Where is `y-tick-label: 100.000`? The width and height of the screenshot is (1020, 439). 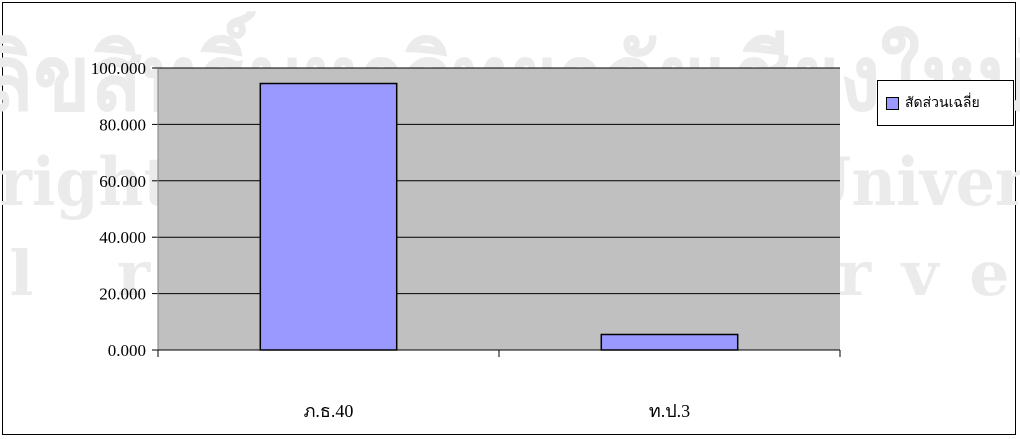
y-tick-label: 100.000 is located at coordinates (118, 68).